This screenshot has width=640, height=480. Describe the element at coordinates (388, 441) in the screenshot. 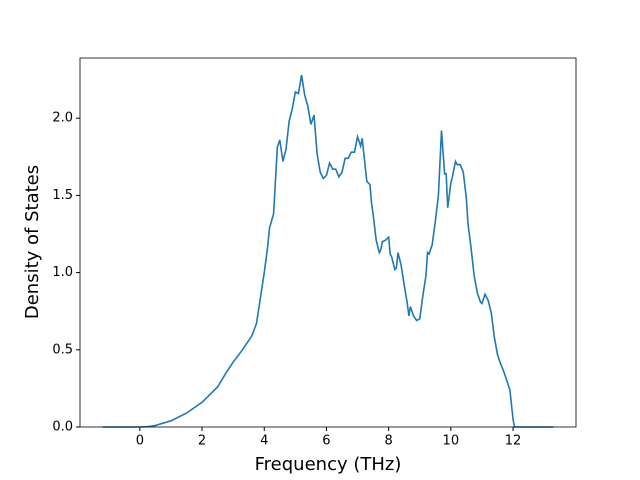

I see `x-tick-label: 8` at that location.